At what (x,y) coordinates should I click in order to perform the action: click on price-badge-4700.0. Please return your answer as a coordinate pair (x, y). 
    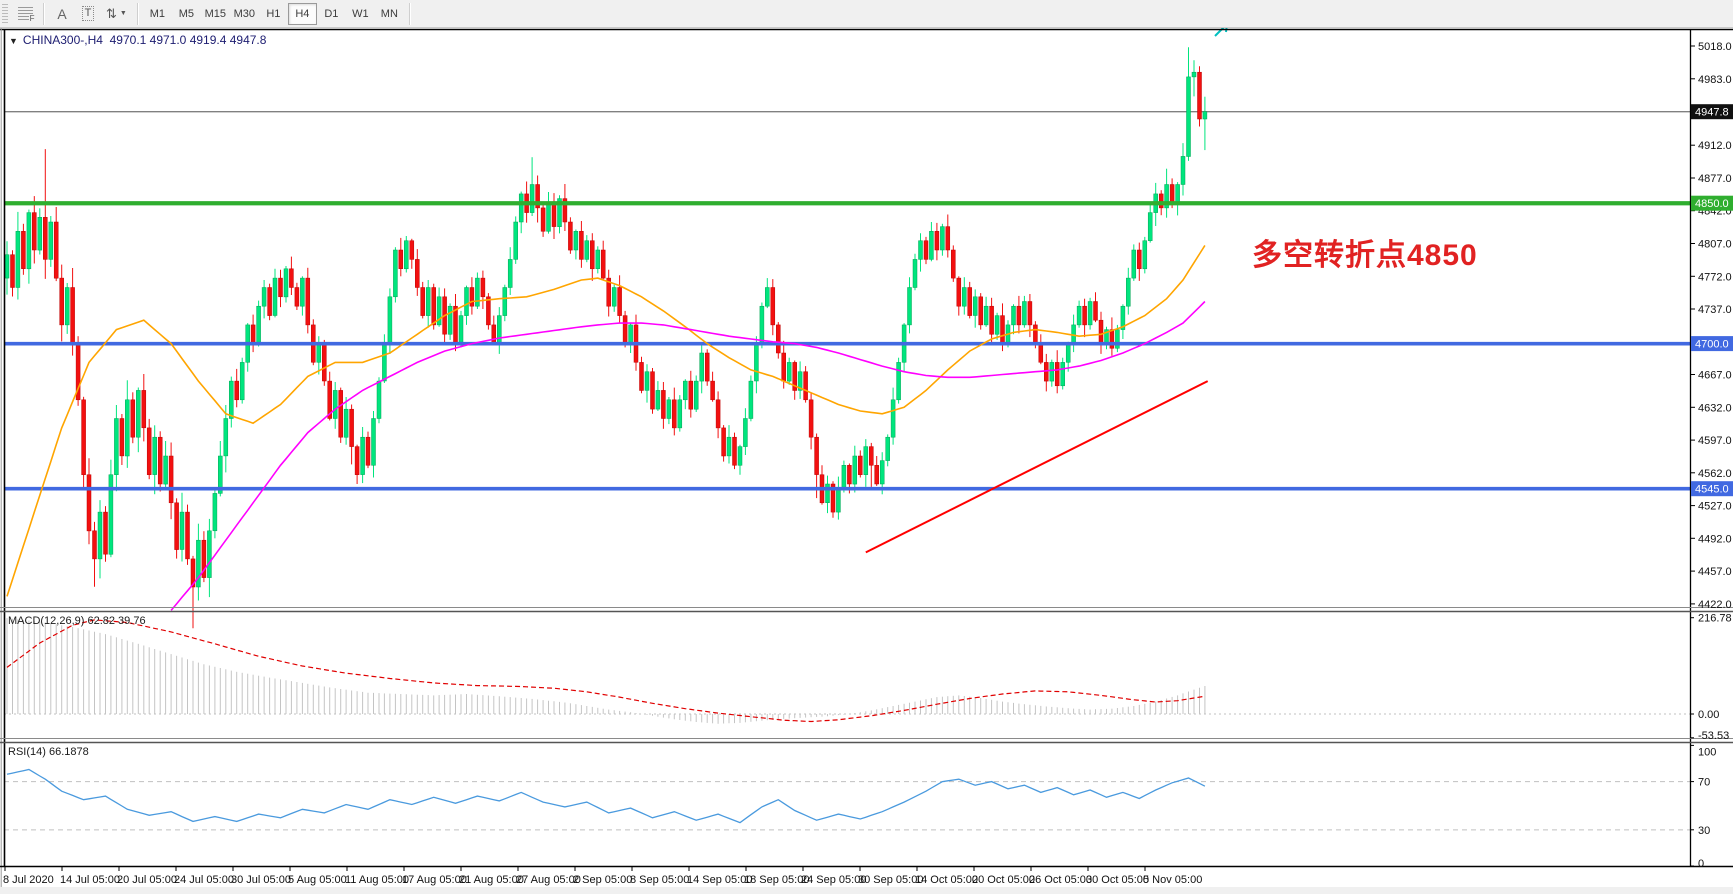
    Looking at the image, I should click on (1712, 344).